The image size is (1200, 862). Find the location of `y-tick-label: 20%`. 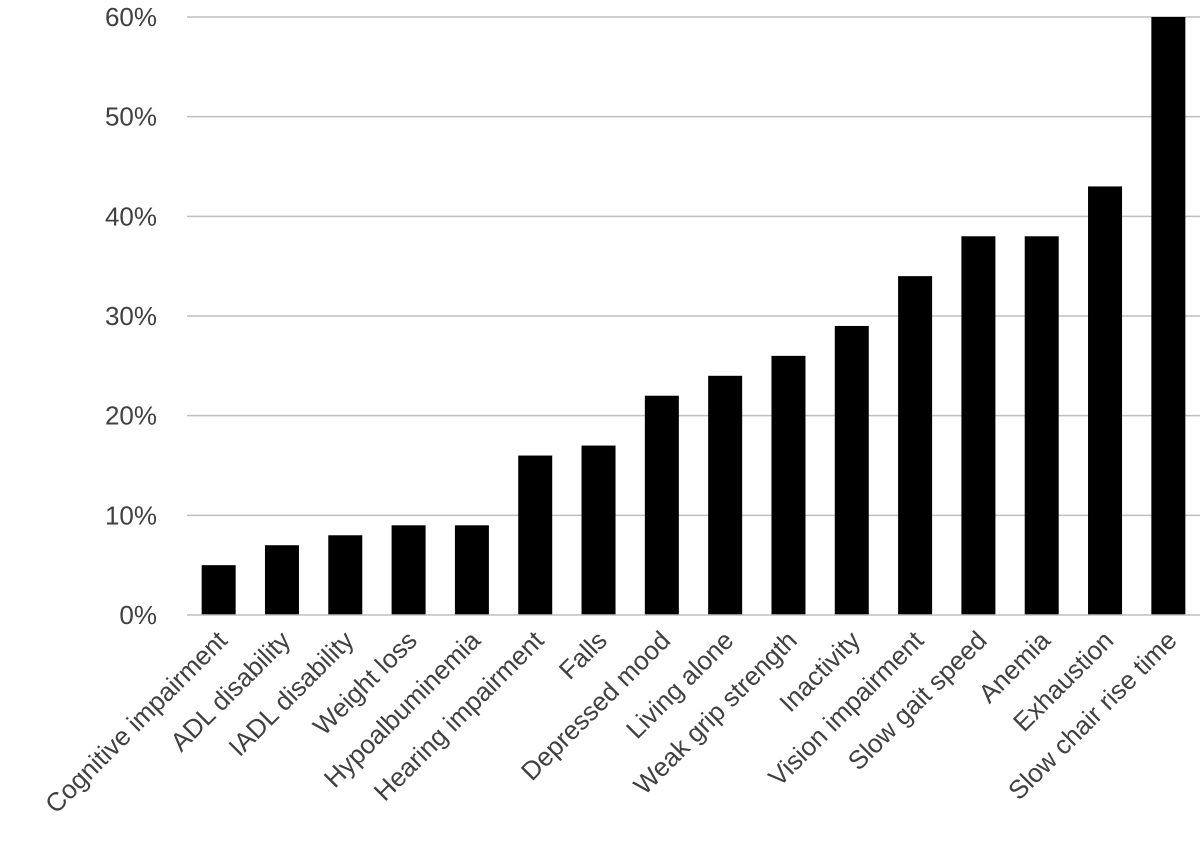

y-tick-label: 20% is located at coordinates (131, 416).